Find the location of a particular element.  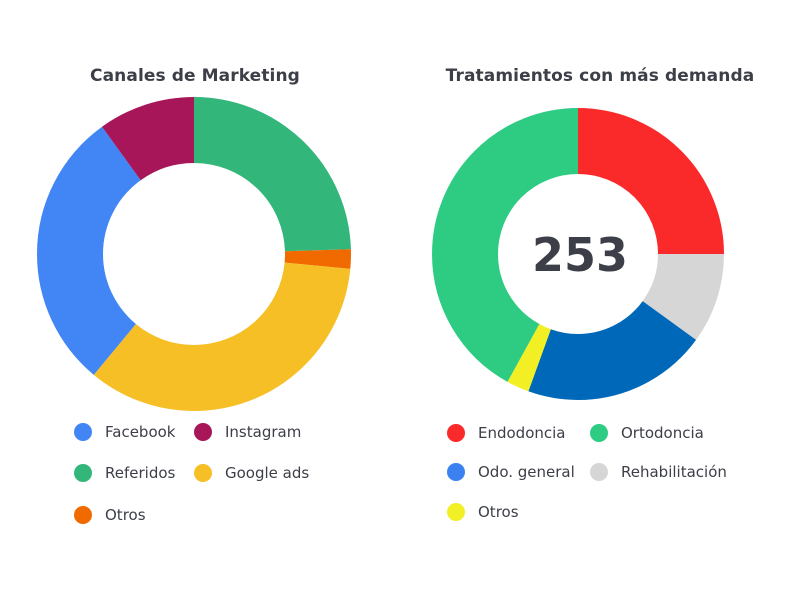

center-total-label: 253 is located at coordinates (580, 255).